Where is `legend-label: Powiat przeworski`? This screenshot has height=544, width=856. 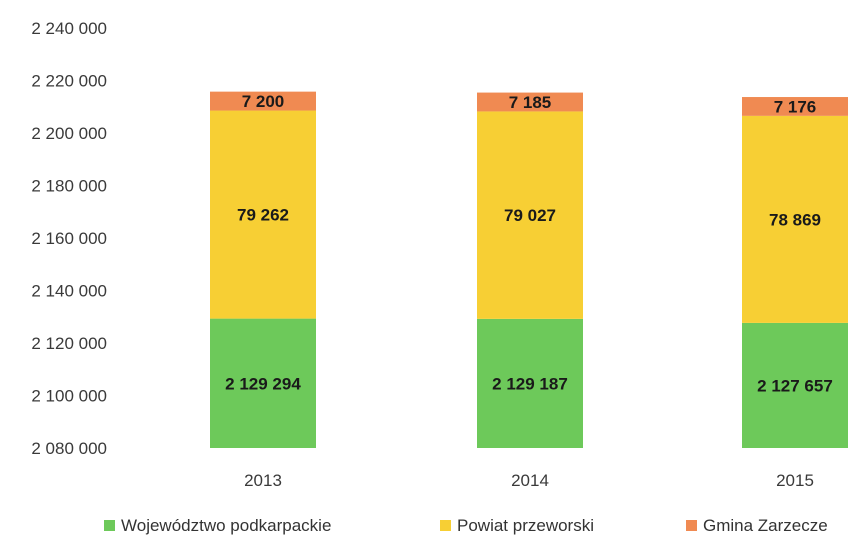
legend-label: Powiat przeworski is located at coordinates (525, 525).